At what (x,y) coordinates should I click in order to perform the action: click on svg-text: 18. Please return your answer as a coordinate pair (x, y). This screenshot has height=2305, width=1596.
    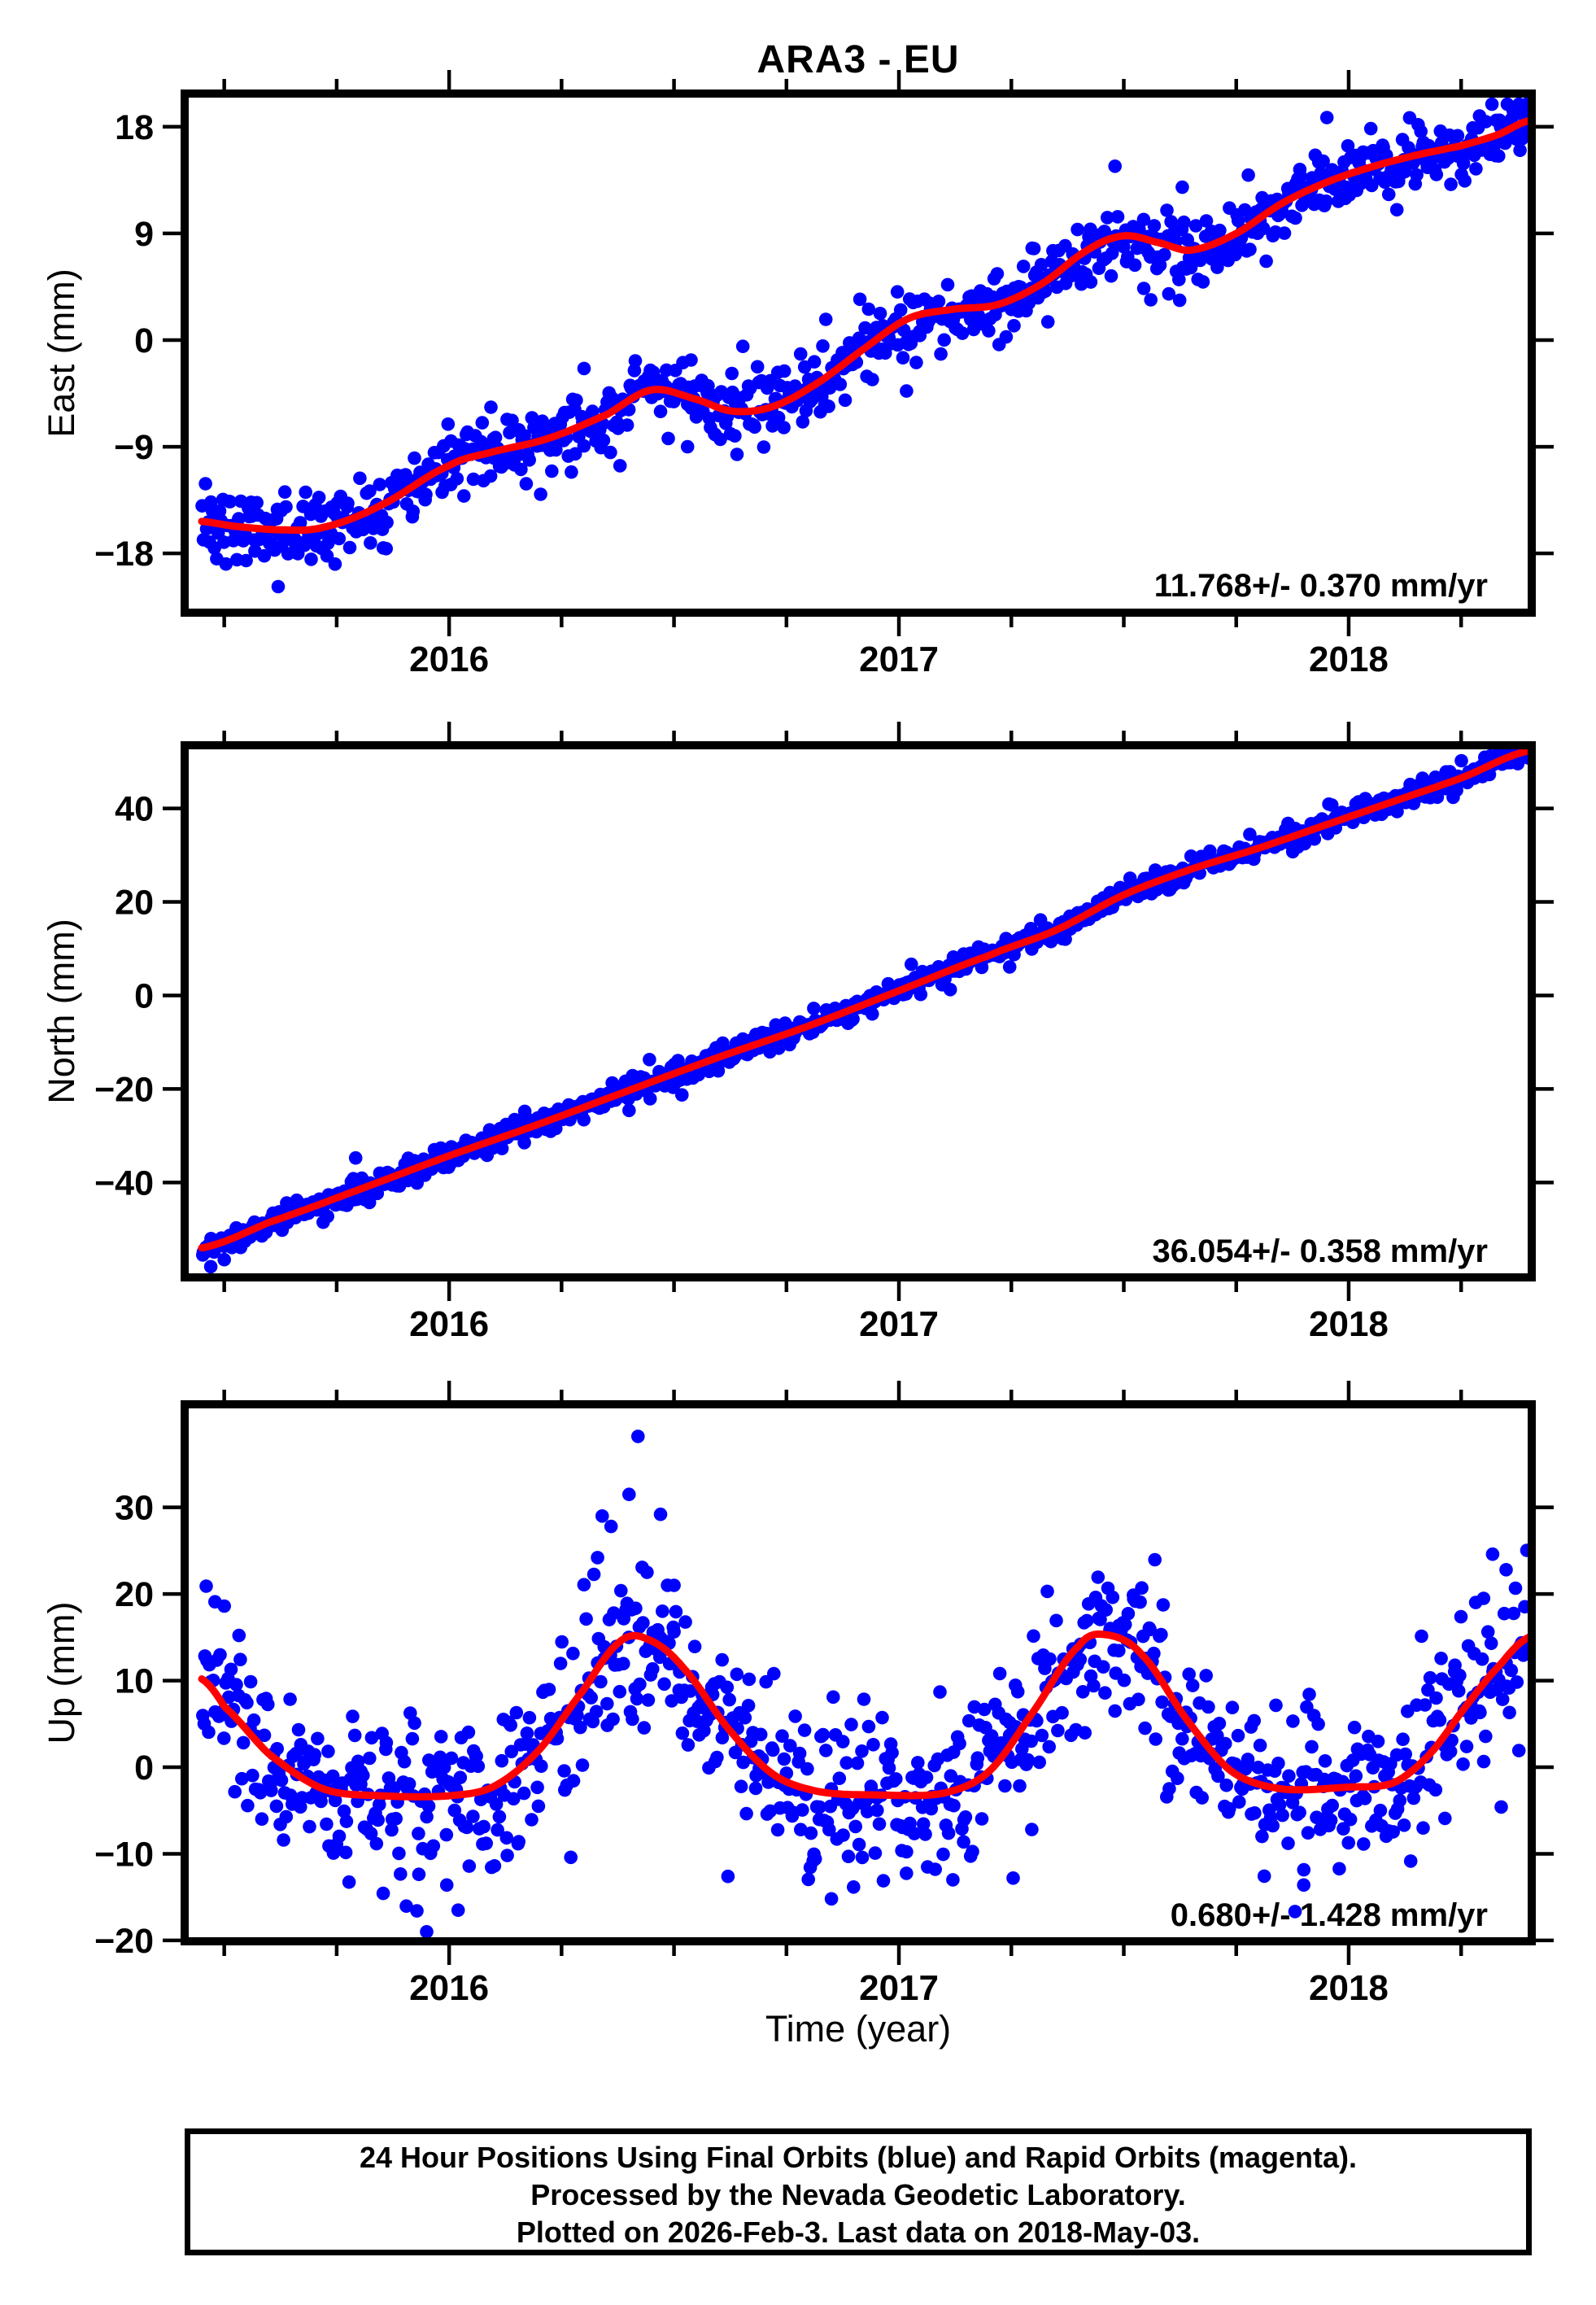
    Looking at the image, I should click on (134, 127).